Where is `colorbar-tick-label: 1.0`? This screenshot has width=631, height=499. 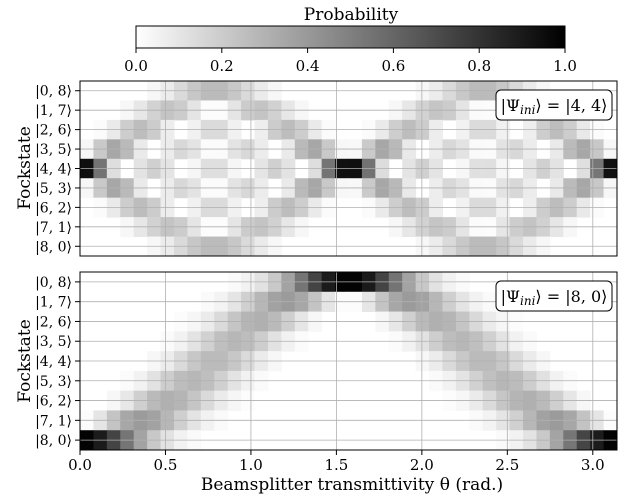 colorbar-tick-label: 1.0 is located at coordinates (565, 66).